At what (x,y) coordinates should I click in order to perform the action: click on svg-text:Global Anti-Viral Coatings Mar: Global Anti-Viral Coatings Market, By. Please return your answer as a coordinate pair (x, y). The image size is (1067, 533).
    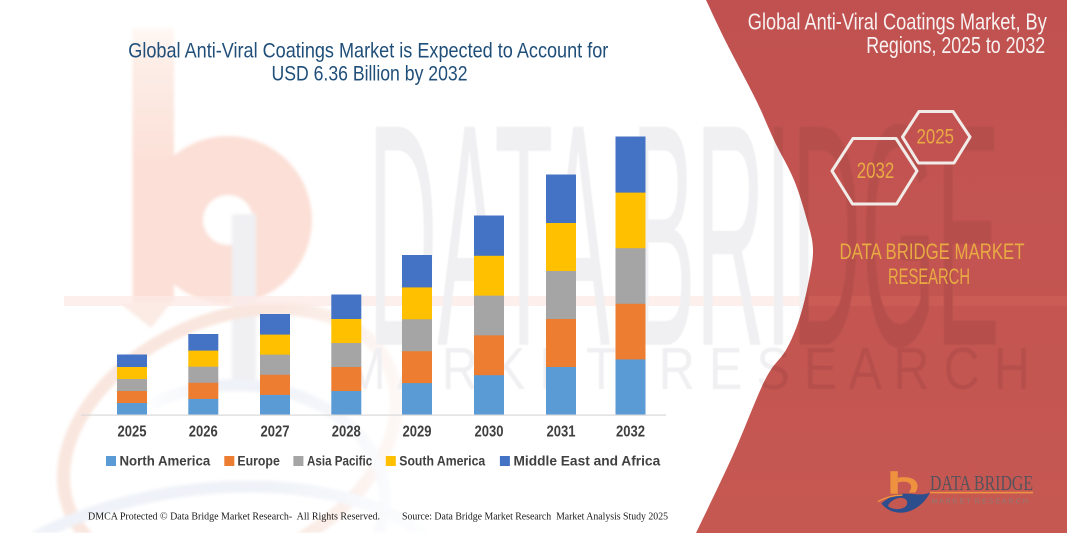
    Looking at the image, I should click on (897, 21).